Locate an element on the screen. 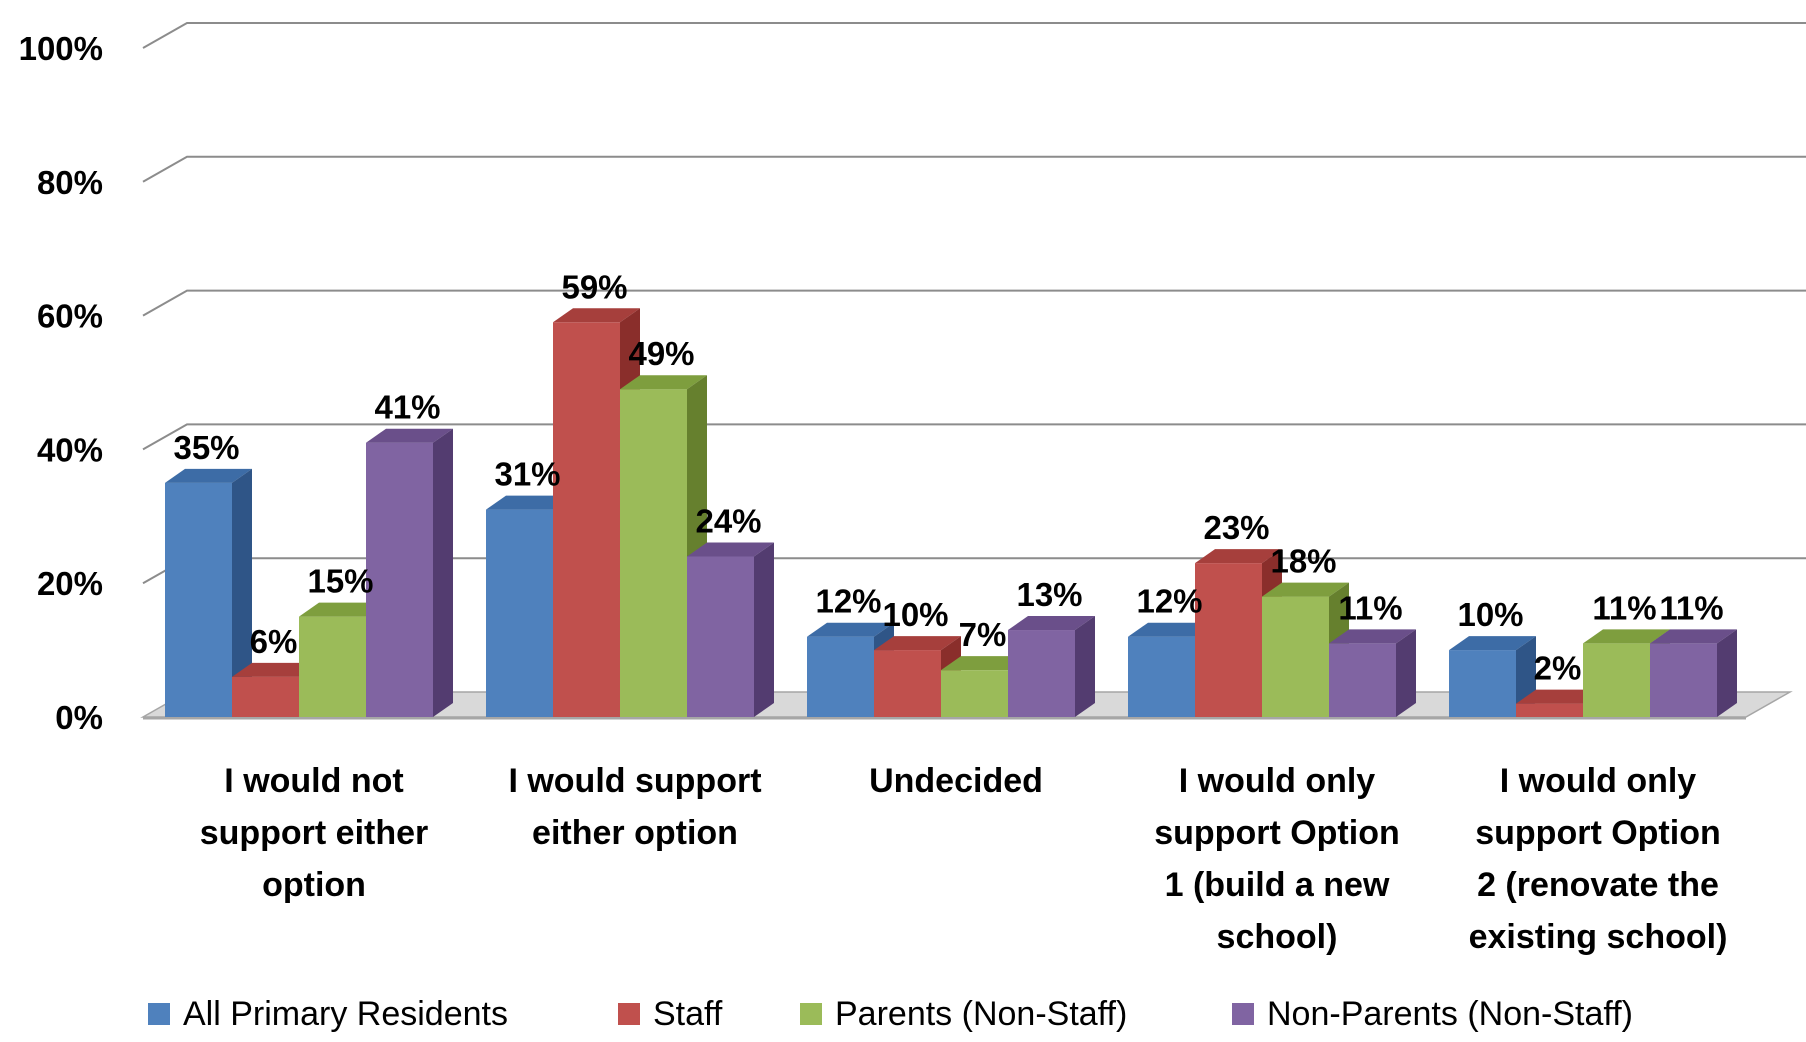 This screenshot has height=1042, width=1806. data-label: 18% is located at coordinates (1303, 561).